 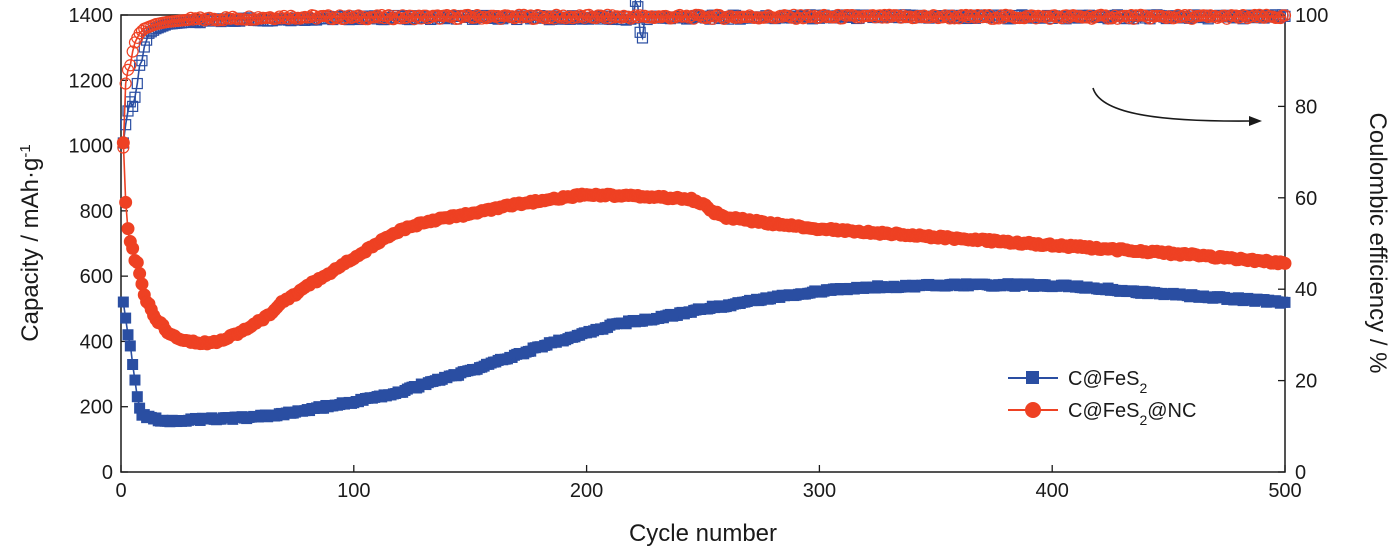 What do you see at coordinates (353, 491) in the screenshot?
I see `x-tick-label: 100` at bounding box center [353, 491].